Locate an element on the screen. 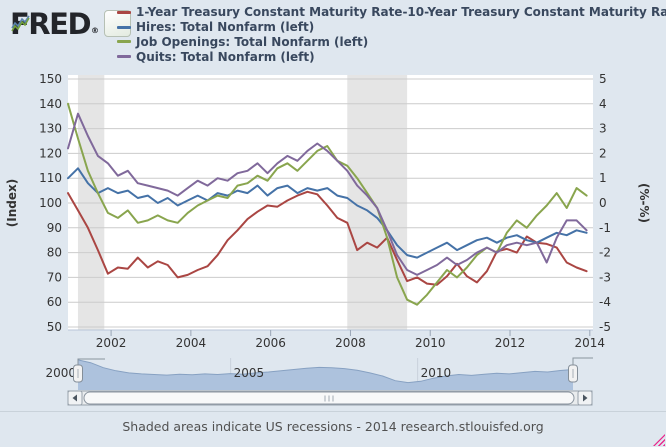 The height and width of the screenshot is (447, 666). x-axis-tick-label: 2004 is located at coordinates (191, 343).